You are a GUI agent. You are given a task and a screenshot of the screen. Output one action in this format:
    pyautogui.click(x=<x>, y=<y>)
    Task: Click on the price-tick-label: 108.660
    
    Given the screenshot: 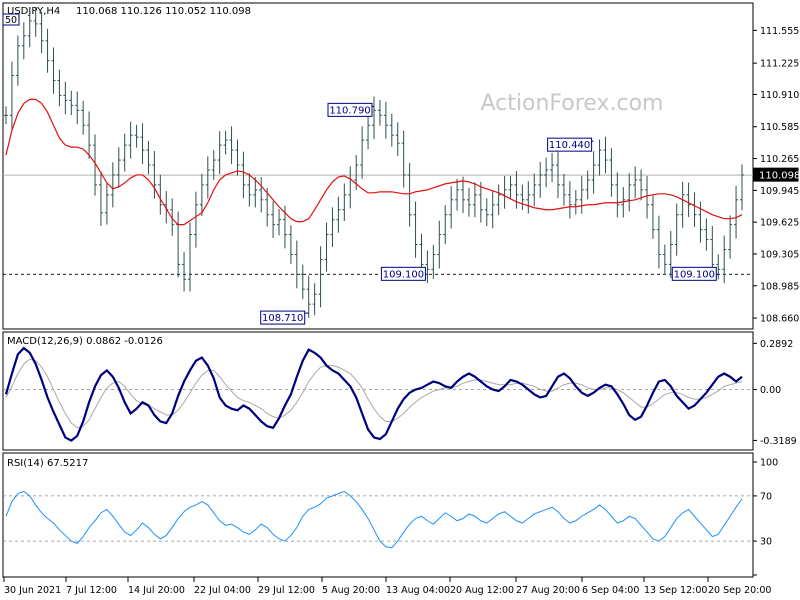 What is the action you would take?
    pyautogui.click(x=779, y=319)
    